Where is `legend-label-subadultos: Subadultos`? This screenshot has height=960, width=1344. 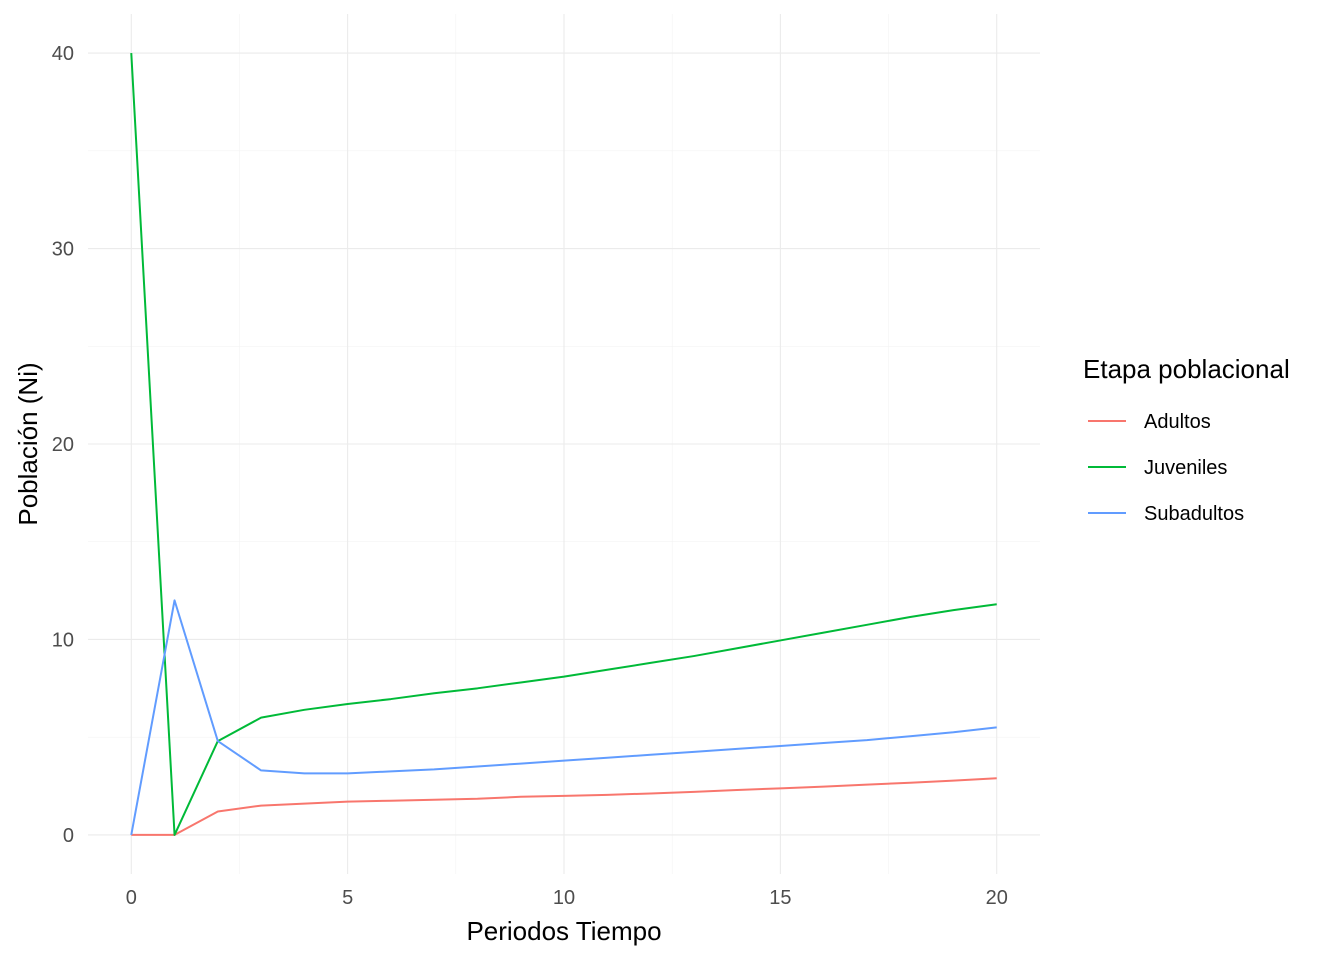
legend-label-subadultos: Subadultos is located at coordinates (1194, 514).